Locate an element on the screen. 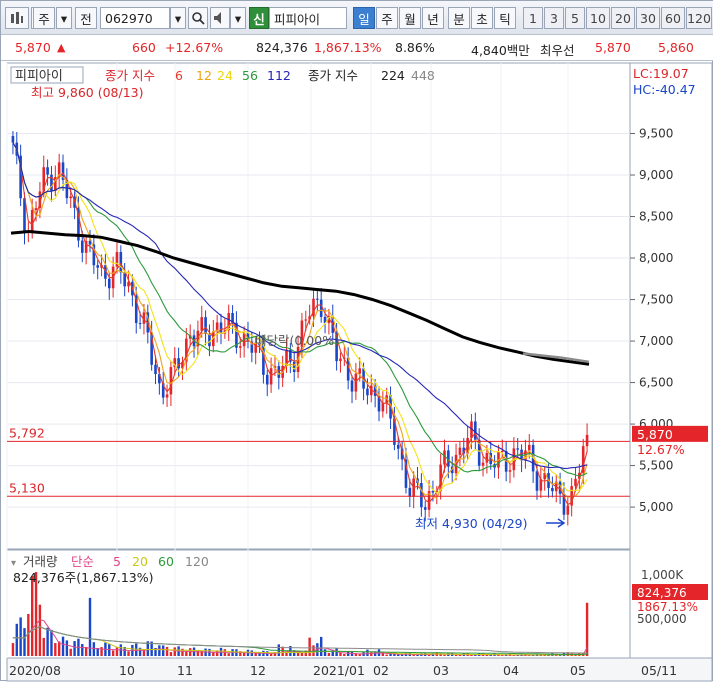 This screenshot has height=685, width=713. market-dropdown: ▾ is located at coordinates (64, 18).